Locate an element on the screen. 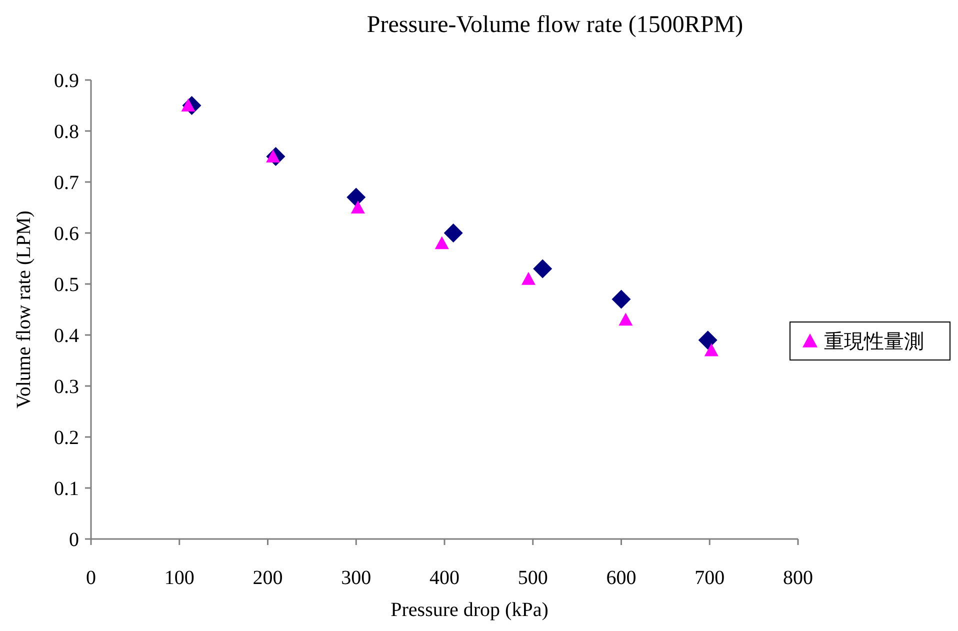 This screenshot has height=631, width=958. y-tick-label: 0.8 is located at coordinates (66, 132).